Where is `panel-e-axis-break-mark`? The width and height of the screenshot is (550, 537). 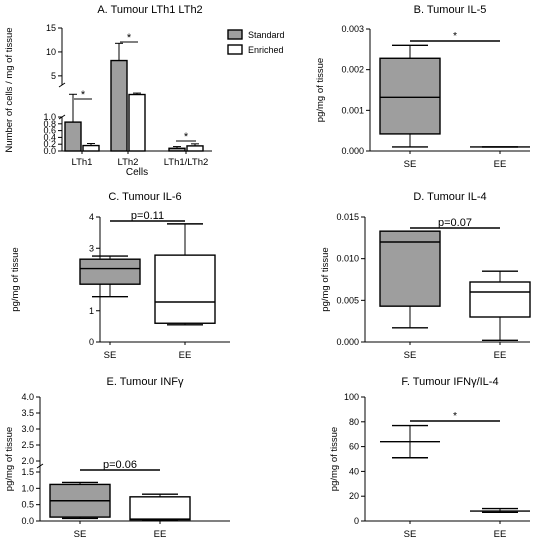 panel-e-axis-break-mark is located at coordinates (40, 466).